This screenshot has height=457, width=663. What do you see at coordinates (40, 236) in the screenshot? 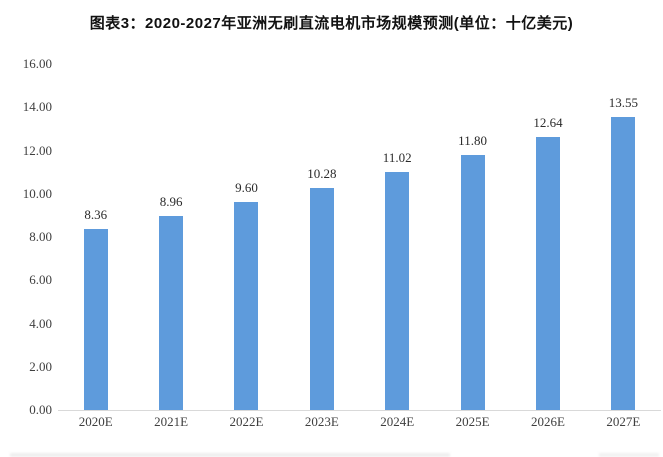
I see `y-axis-tick-label: 8.00` at bounding box center [40, 236].